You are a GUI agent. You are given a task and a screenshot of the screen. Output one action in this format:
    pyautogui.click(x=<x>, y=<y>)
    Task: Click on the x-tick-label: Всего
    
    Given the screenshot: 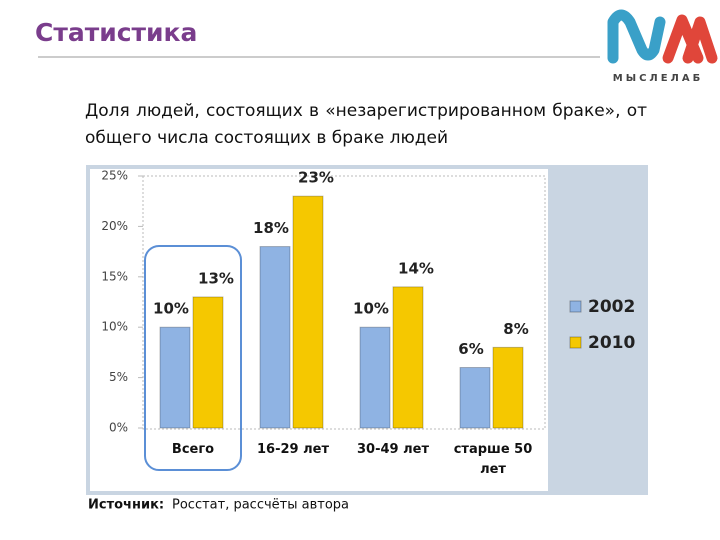 What is the action you would take?
    pyautogui.click(x=193, y=449)
    